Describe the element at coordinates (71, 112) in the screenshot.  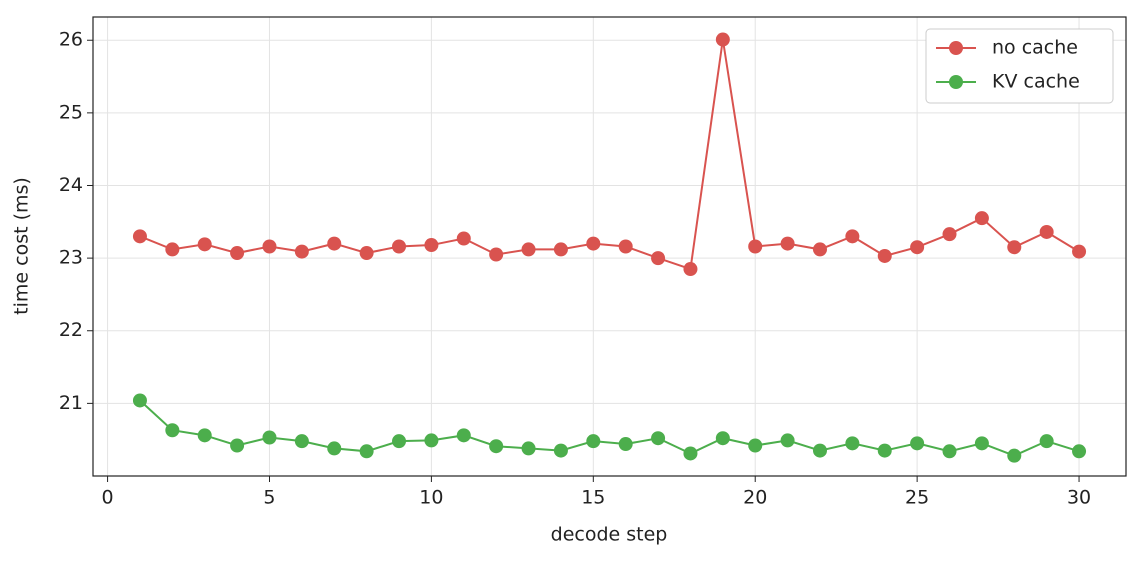
I see `y-tick-label: 25` at that location.